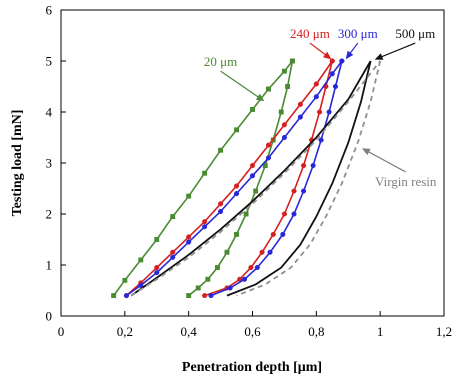  What do you see at coordinates (415, 33) in the screenshot?
I see `annotation-label: 500 μm` at bounding box center [415, 33].